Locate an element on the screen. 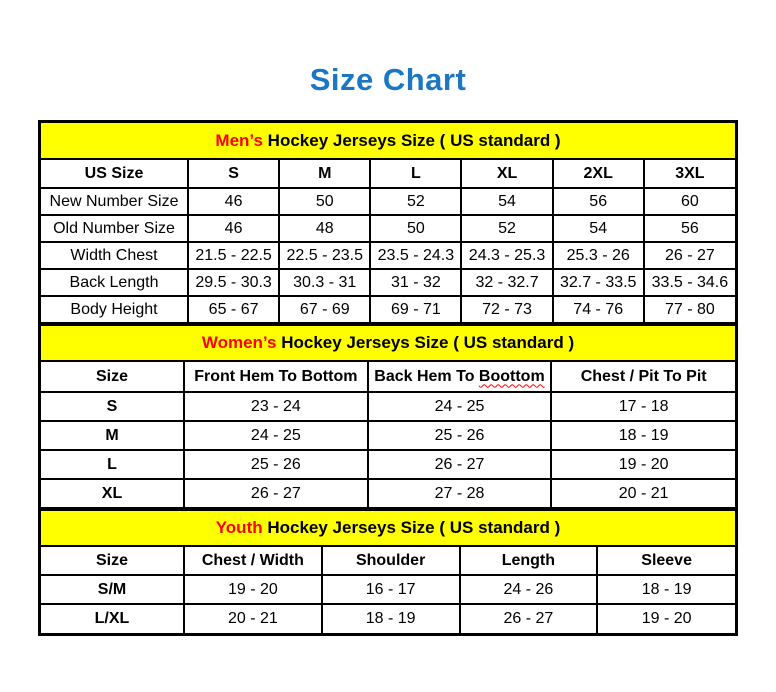 Image resolution: width=776 pixels, height=692 pixels. value-cell: 69 - 71 is located at coordinates (416, 309).